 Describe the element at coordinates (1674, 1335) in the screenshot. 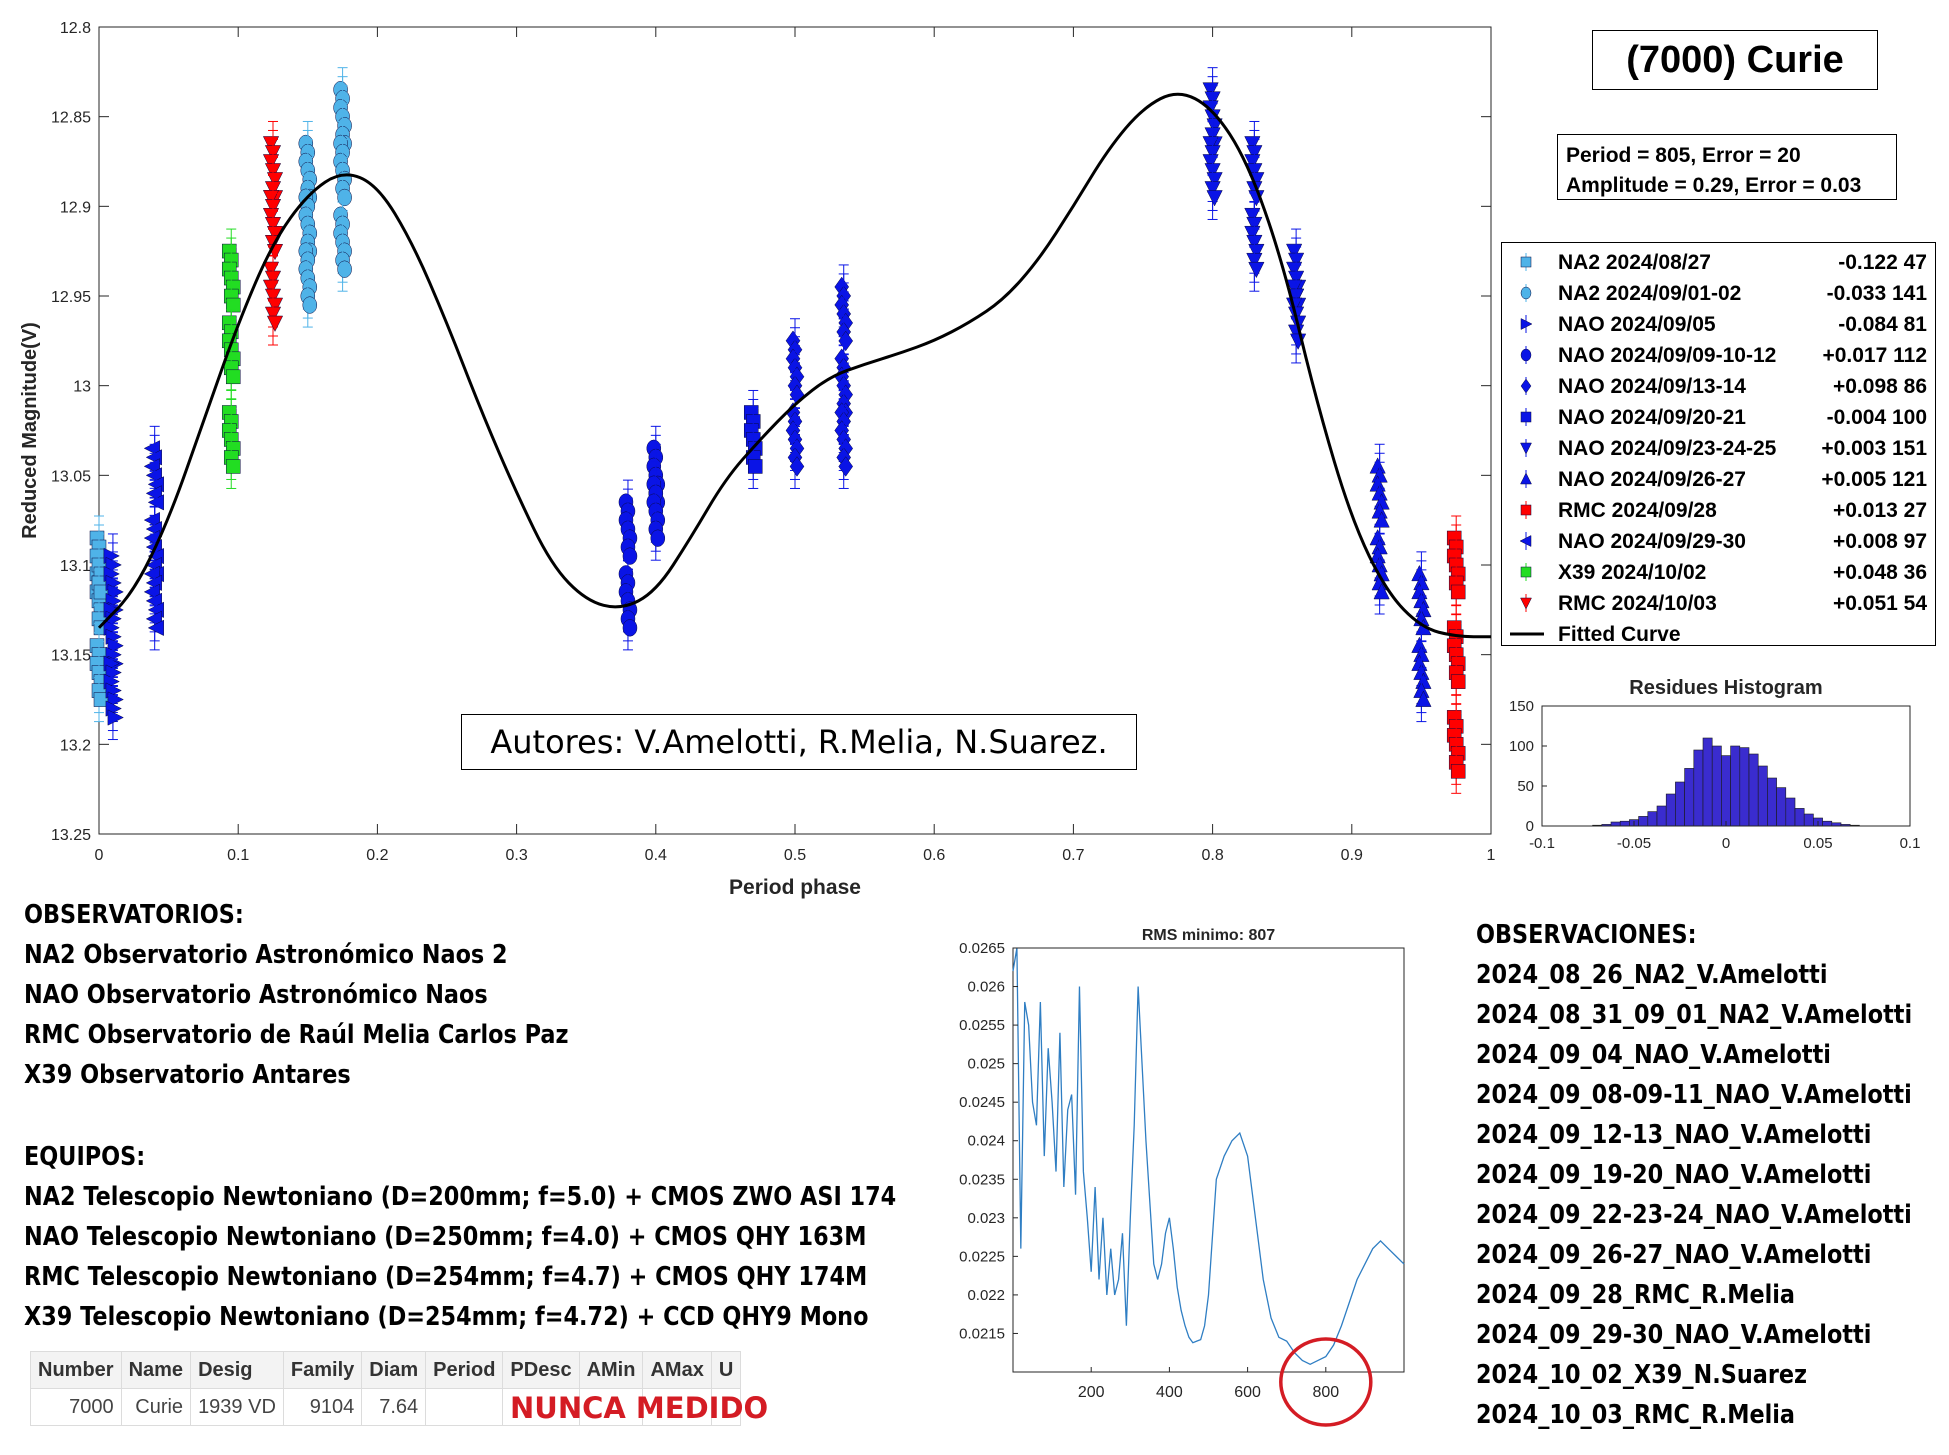

I see `observacion-item: 2024_09_29-30_NAO_V.Amelotti` at that location.